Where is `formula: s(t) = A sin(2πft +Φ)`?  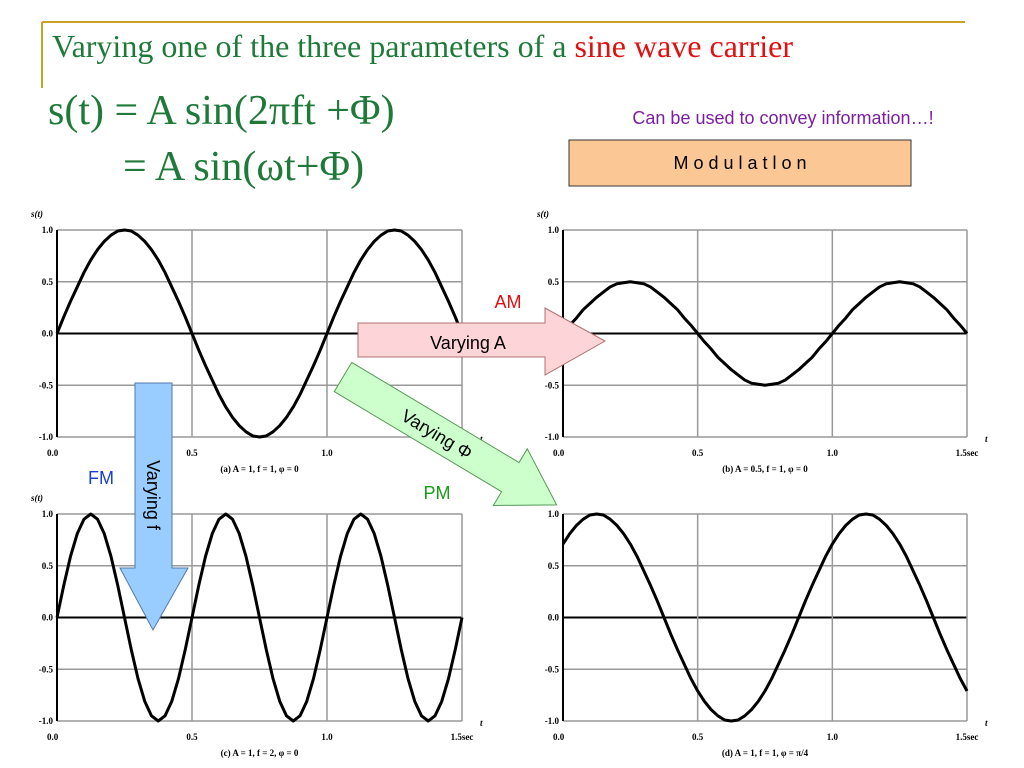
formula: s(t) = A sin(2πft +Φ) is located at coordinates (221, 111).